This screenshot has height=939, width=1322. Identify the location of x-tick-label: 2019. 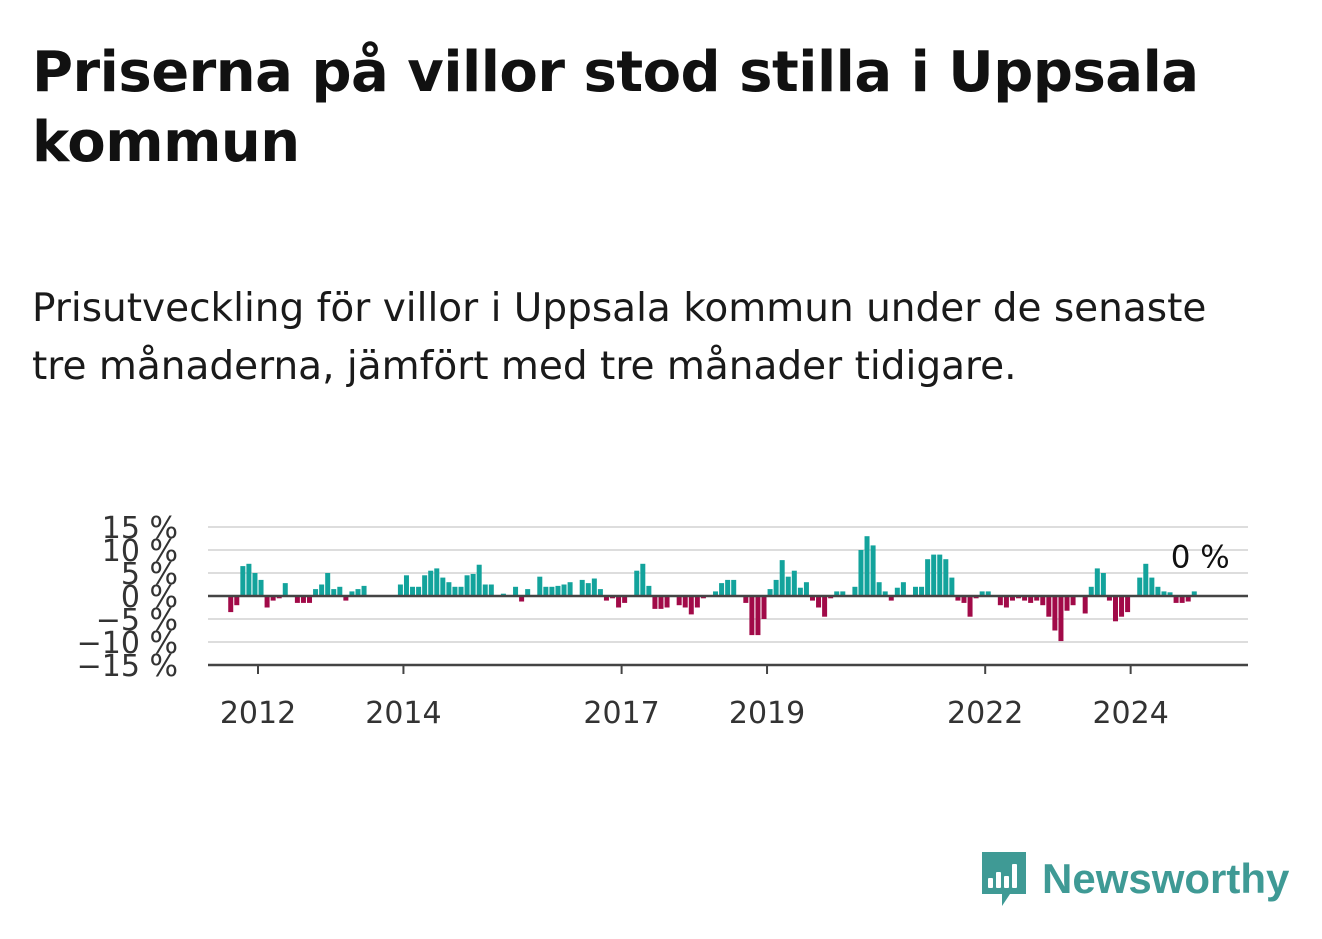
(767, 713).